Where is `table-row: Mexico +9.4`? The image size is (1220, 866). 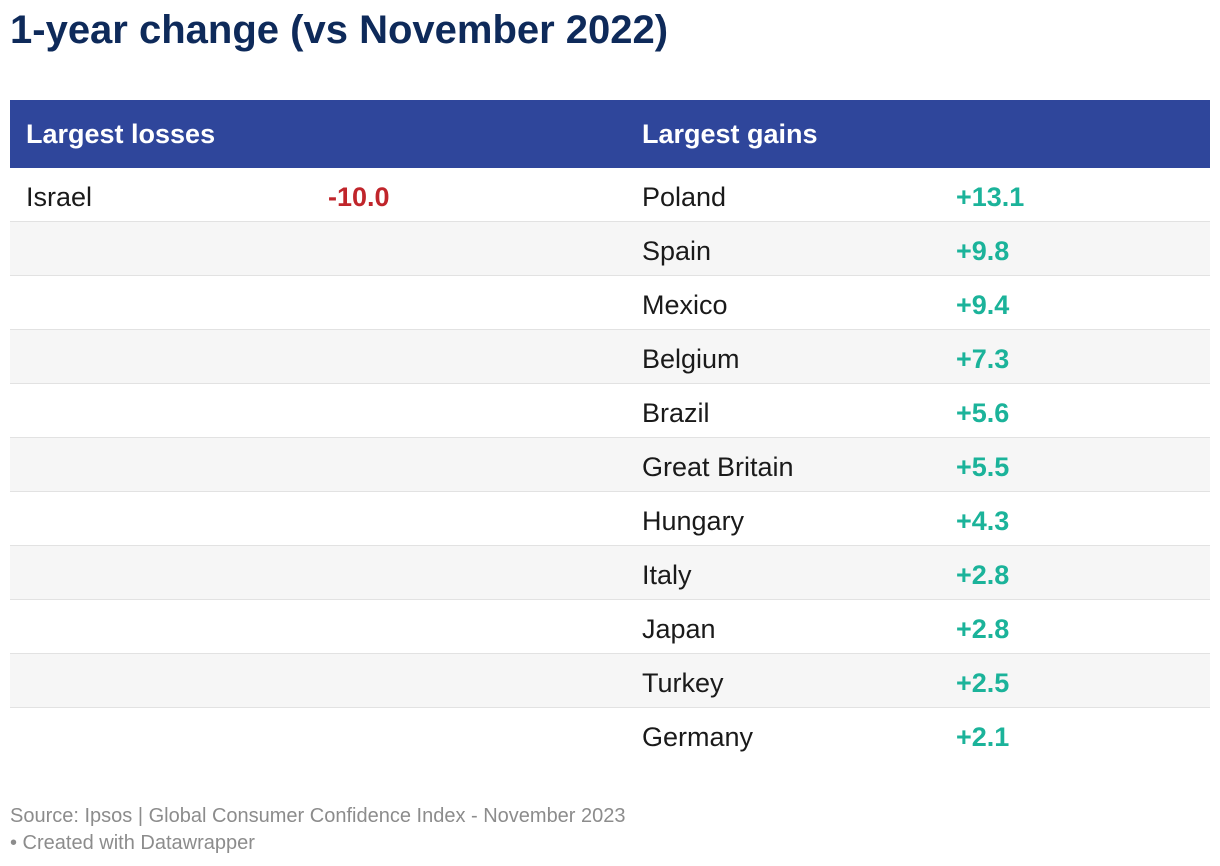
table-row: Mexico +9.4 is located at coordinates (610, 303).